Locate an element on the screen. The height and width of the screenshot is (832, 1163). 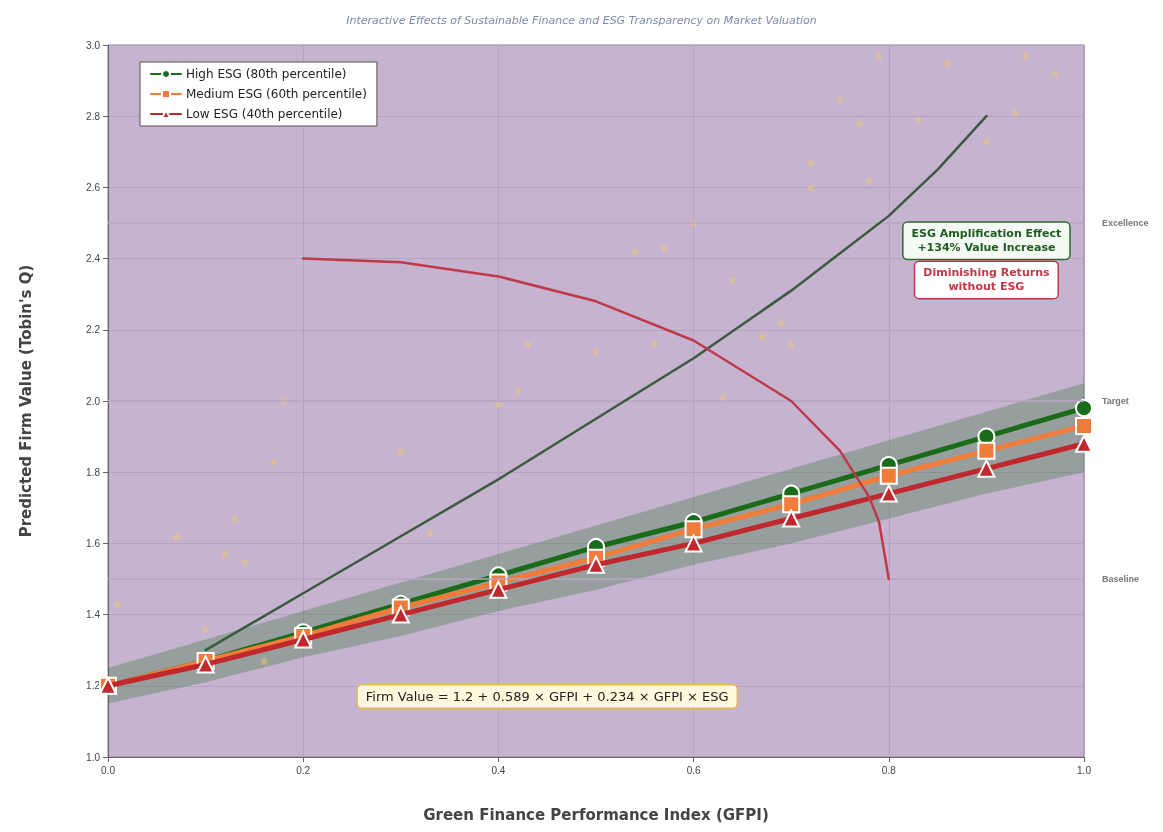
y-tick-label: 1.4 is located at coordinates (93, 615).